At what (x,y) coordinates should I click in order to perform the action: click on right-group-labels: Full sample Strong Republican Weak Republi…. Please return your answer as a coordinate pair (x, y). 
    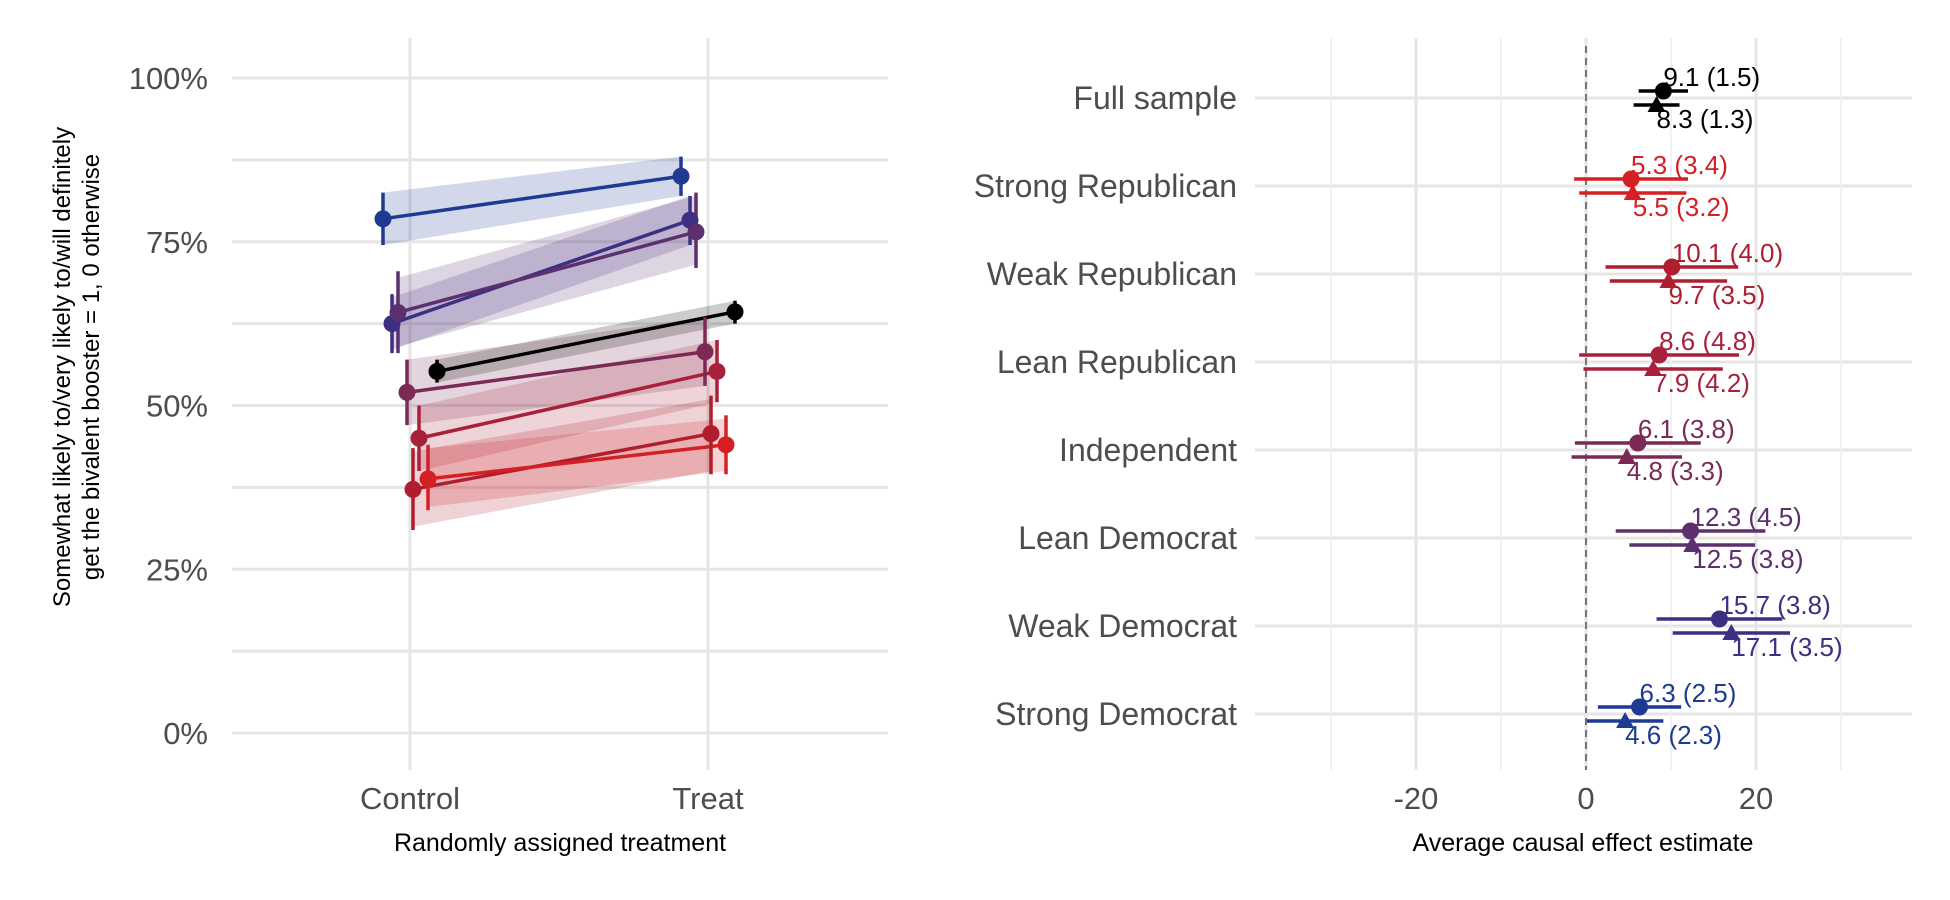
    Looking at the image, I should click on (1105, 406).